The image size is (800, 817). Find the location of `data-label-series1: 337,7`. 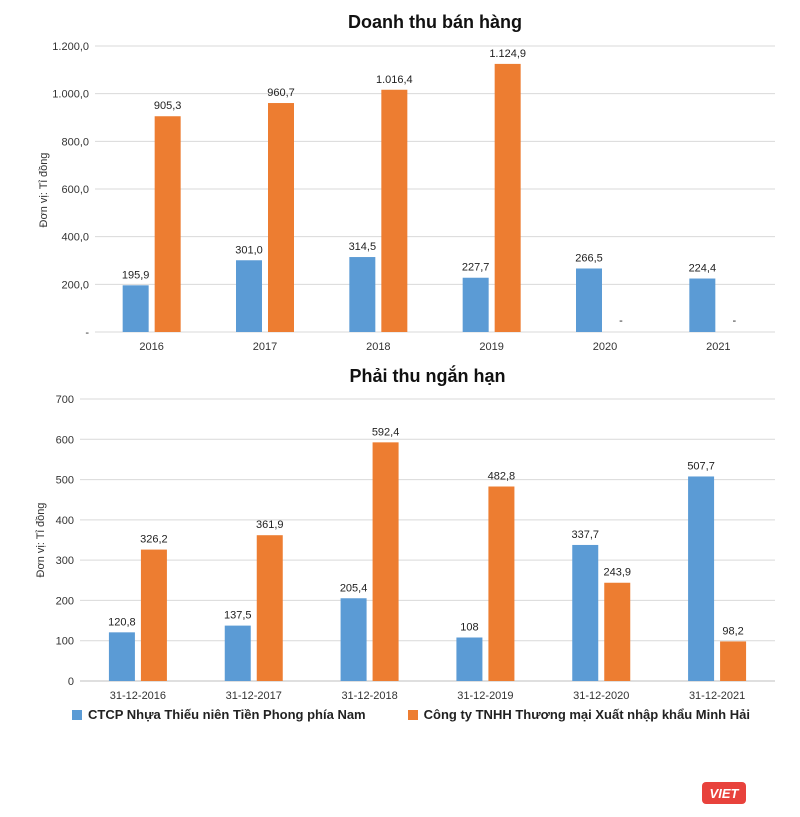

data-label-series1: 337,7 is located at coordinates (585, 535).